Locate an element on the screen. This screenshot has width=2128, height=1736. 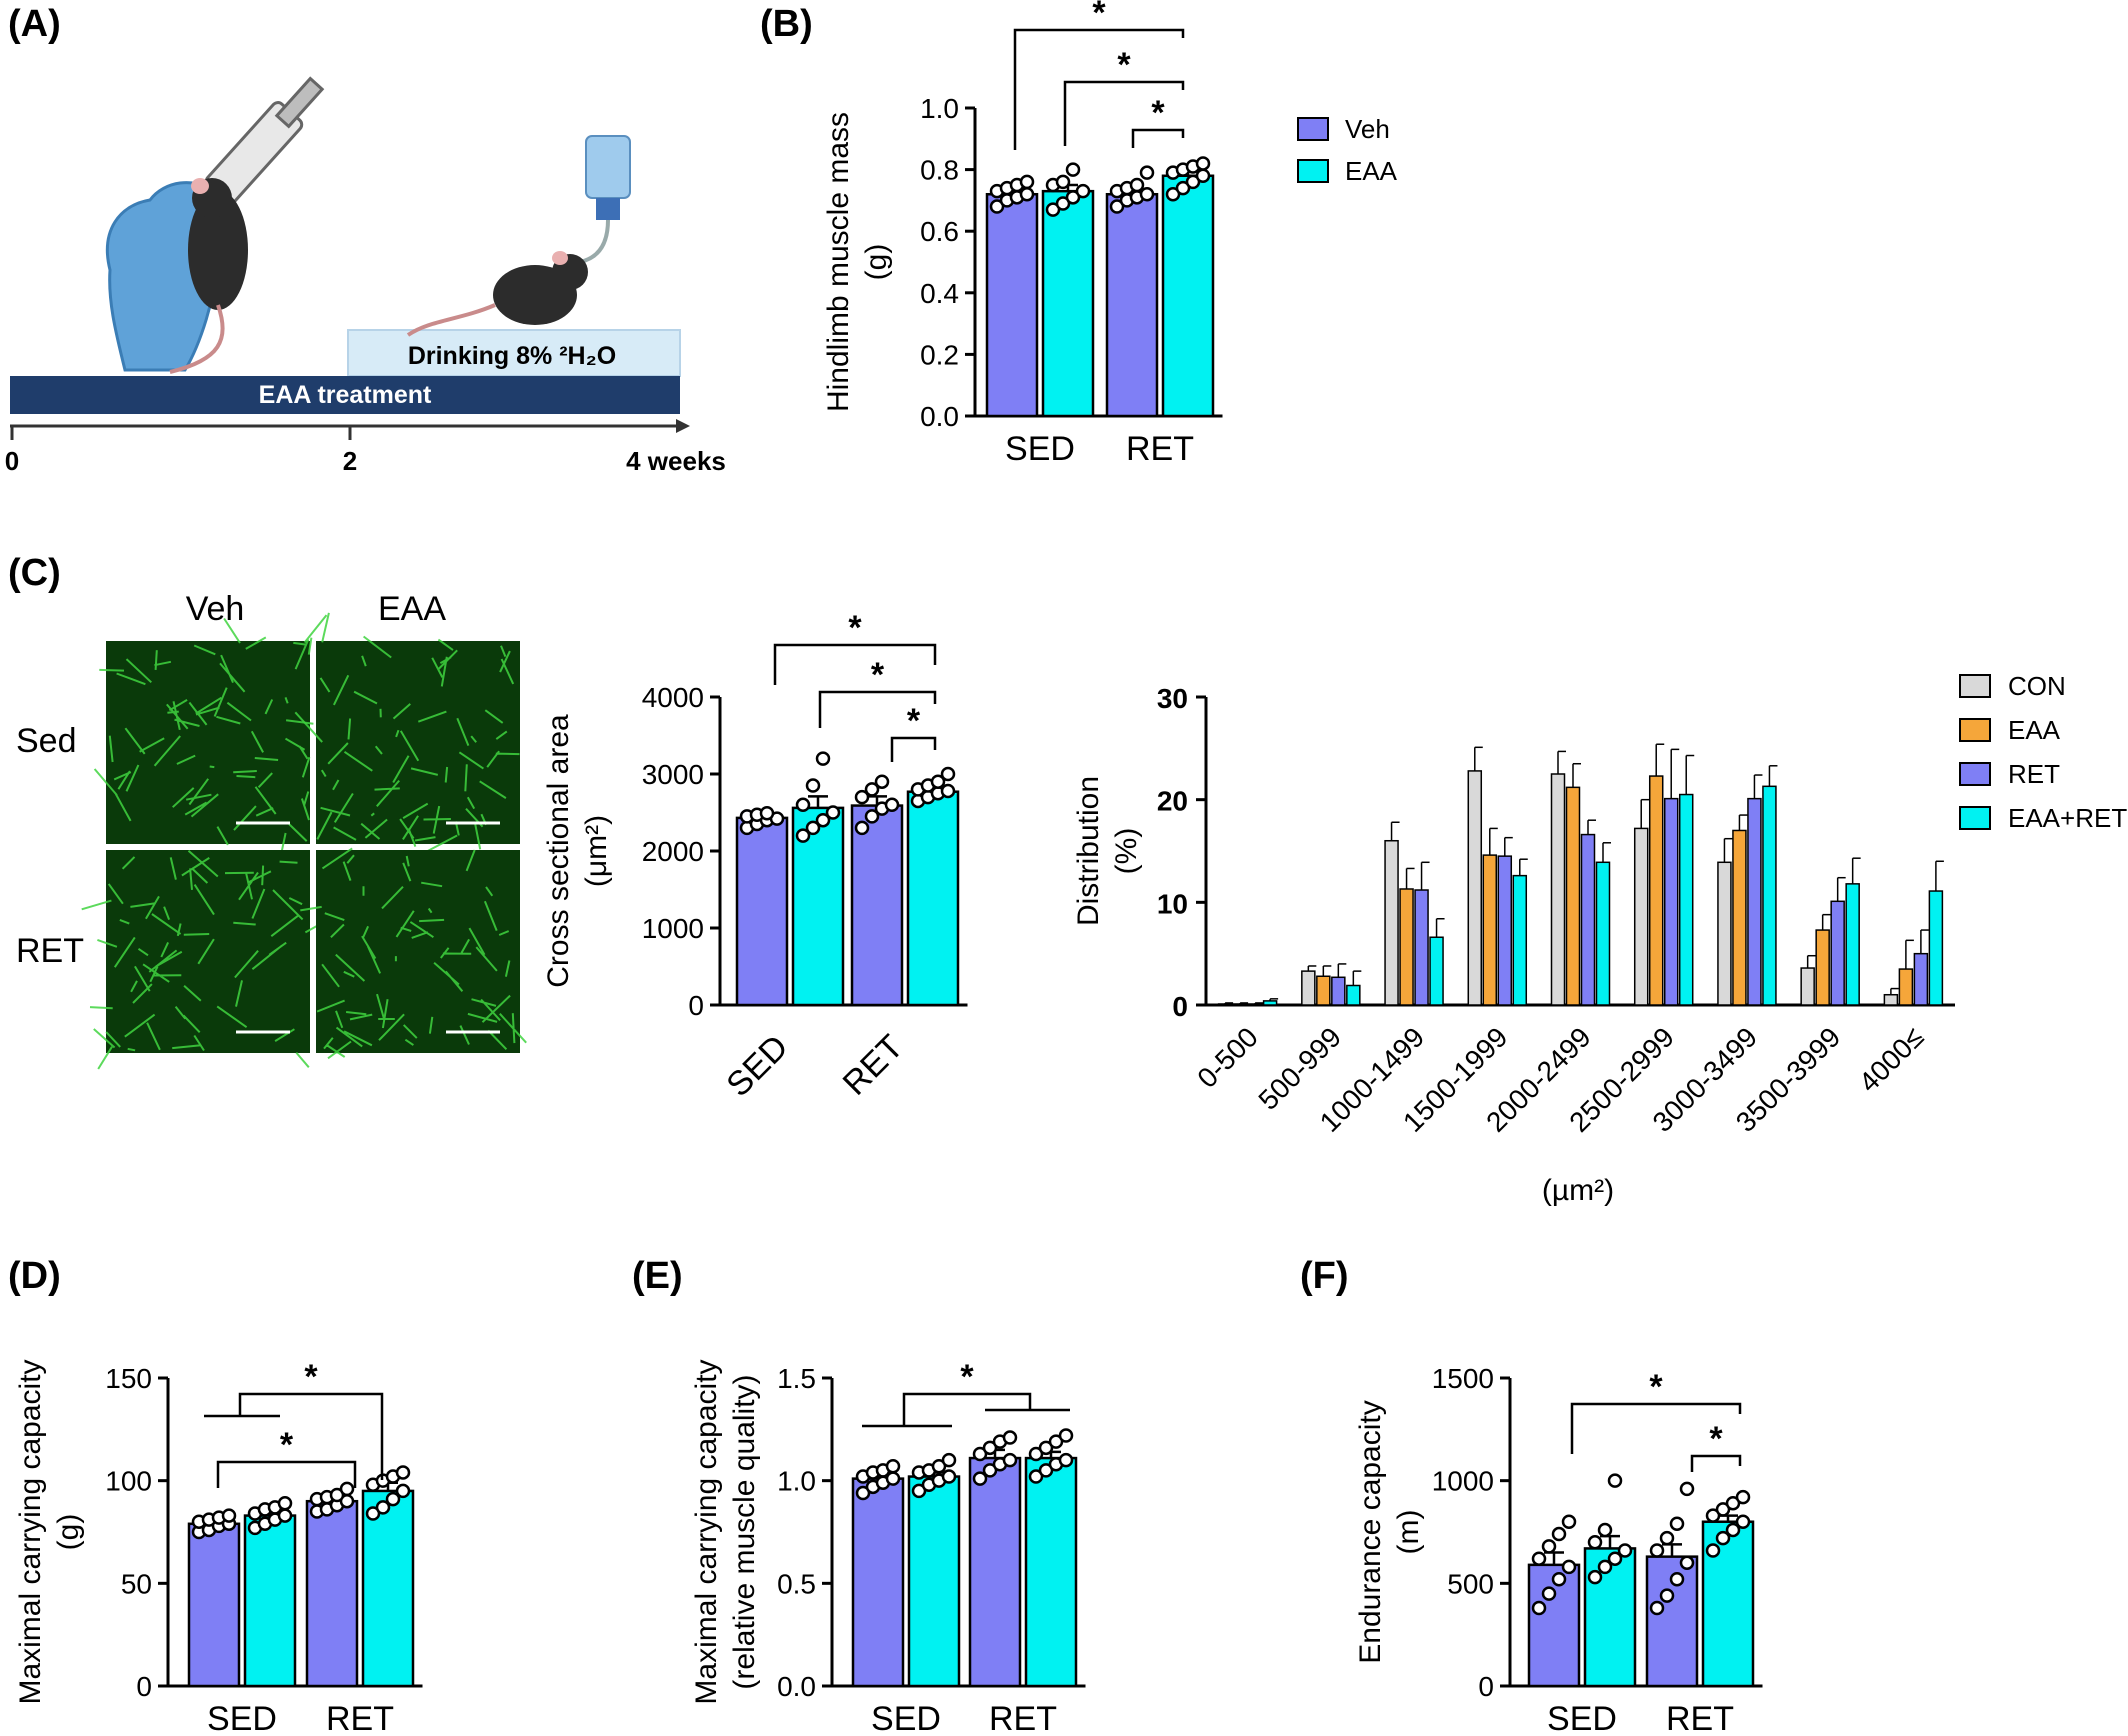
y-tick-label: 2000 is located at coordinates (673, 851).